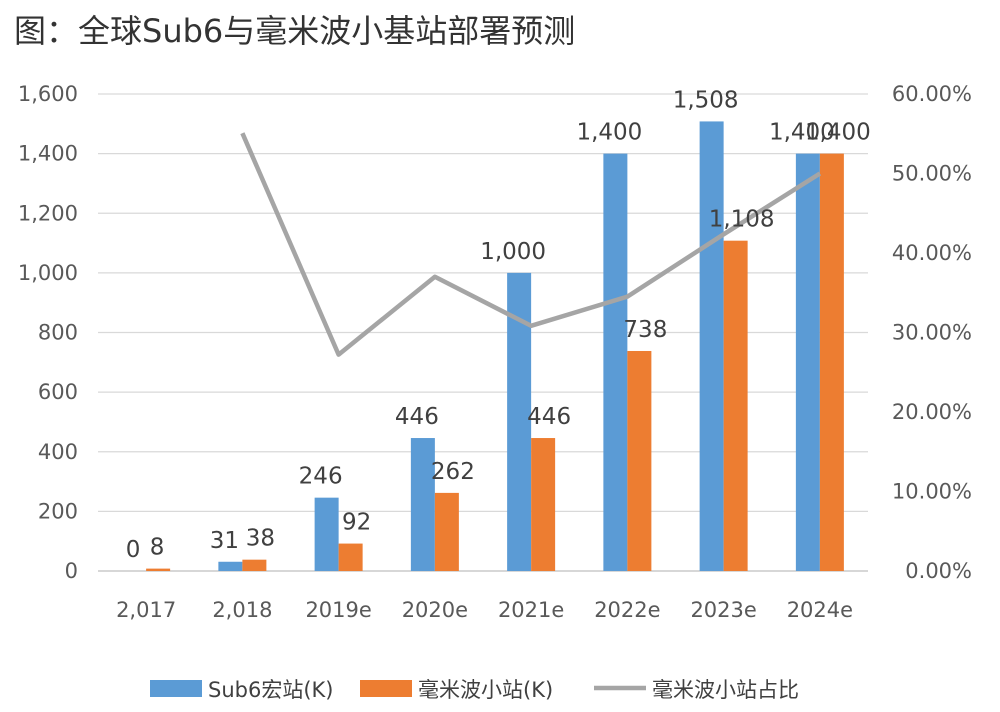  I want to click on x-axis-ticks: 2,017 2,018 2019e 2020e 2021e 2022e 2023e 2024e, so click(484, 610).